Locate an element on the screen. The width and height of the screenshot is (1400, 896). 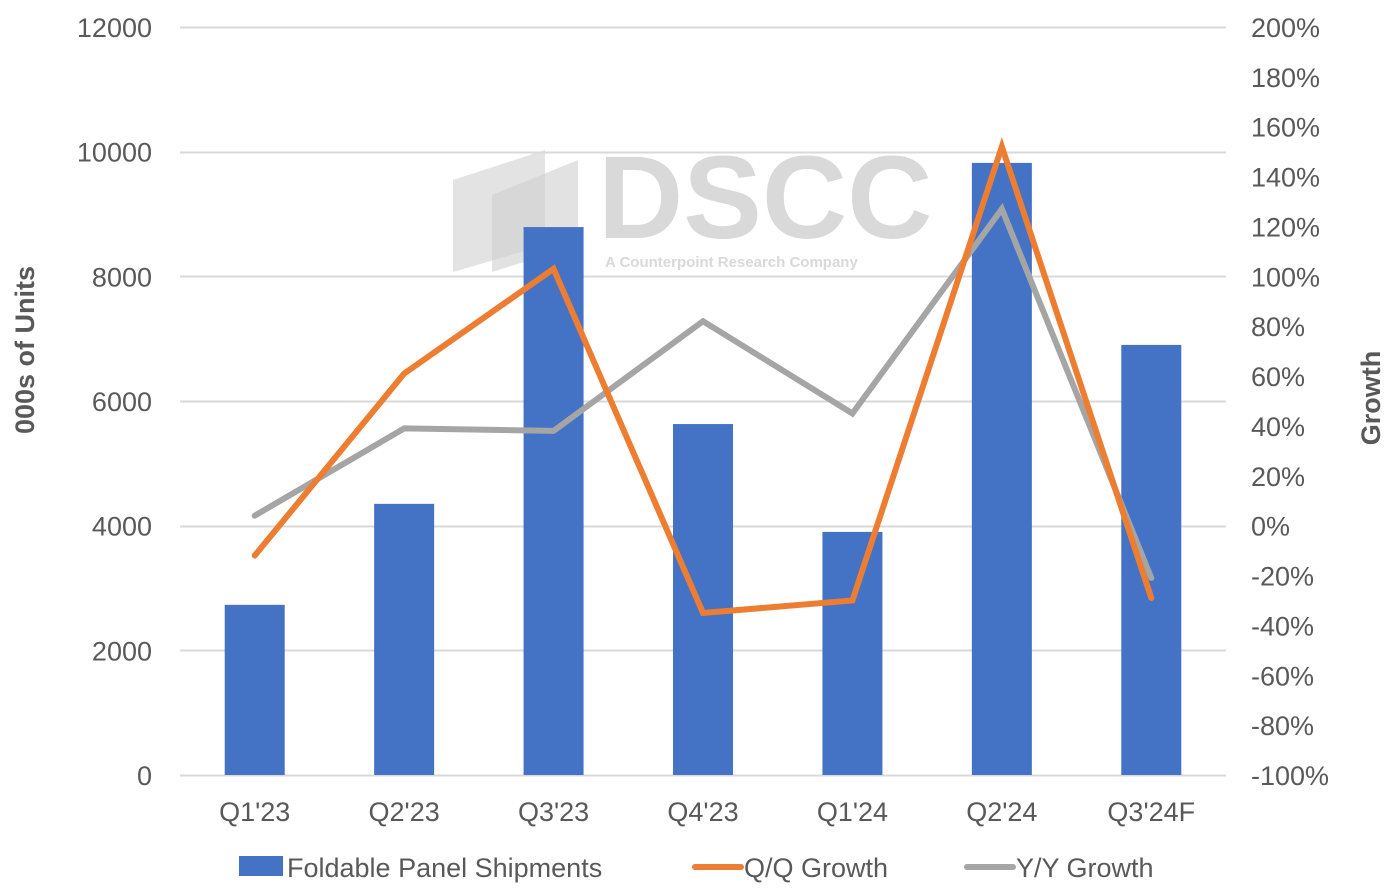
right-tick-label: 180% is located at coordinates (1285, 78).